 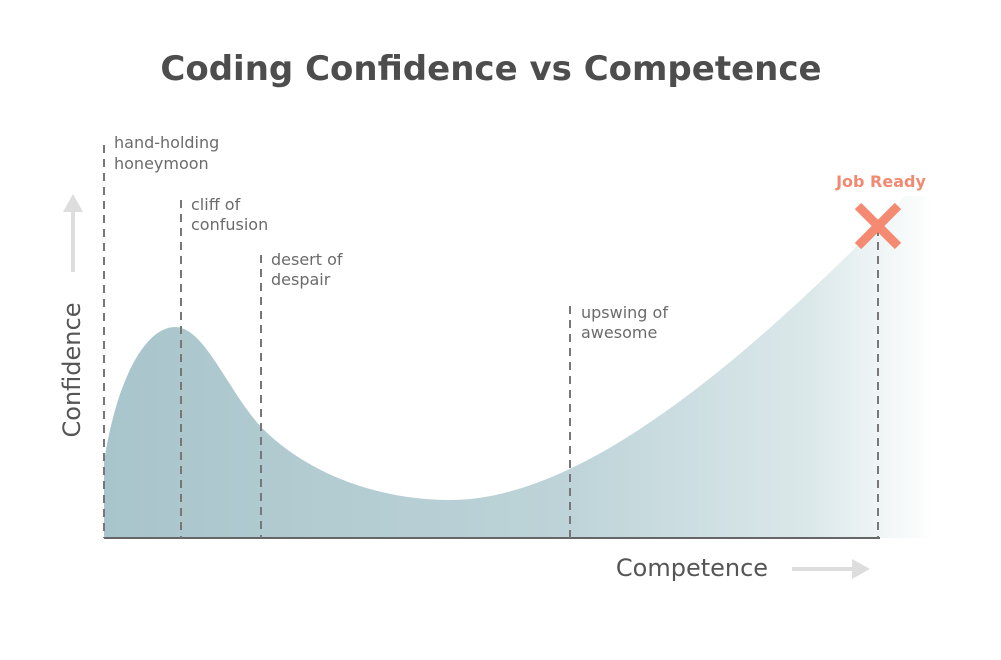 I want to click on stage-label: upswing of awesome, so click(x=624, y=322).